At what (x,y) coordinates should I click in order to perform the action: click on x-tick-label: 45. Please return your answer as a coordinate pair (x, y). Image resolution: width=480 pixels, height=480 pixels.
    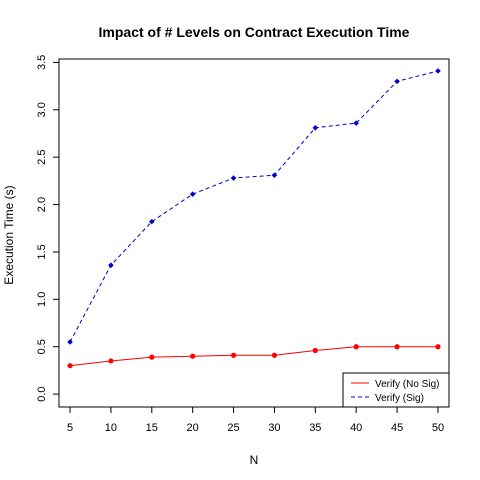
    Looking at the image, I should click on (397, 428).